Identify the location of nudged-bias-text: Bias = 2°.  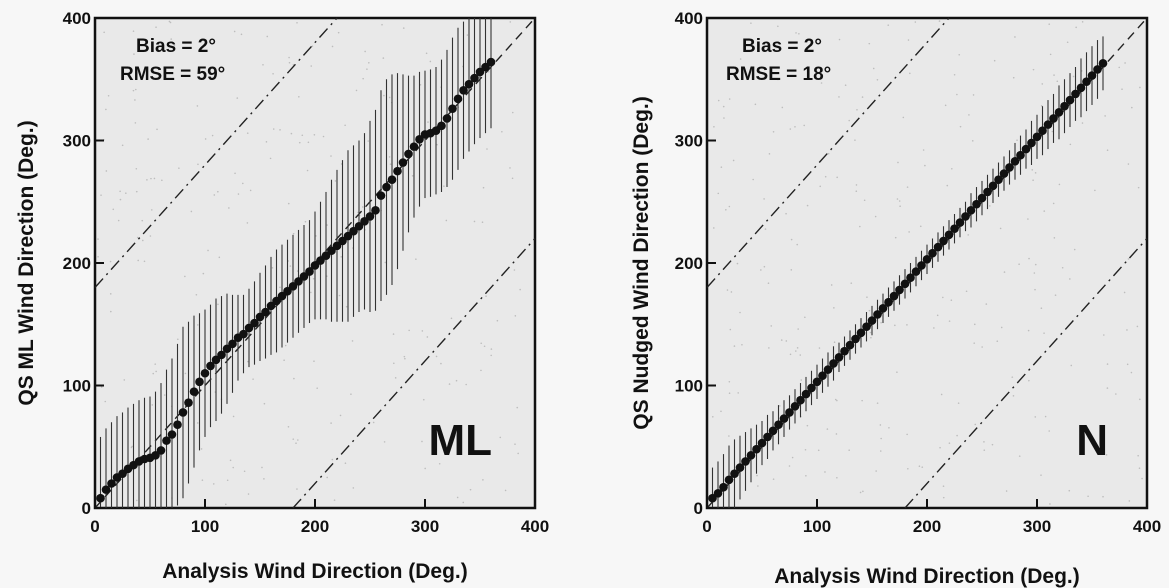
(782, 46).